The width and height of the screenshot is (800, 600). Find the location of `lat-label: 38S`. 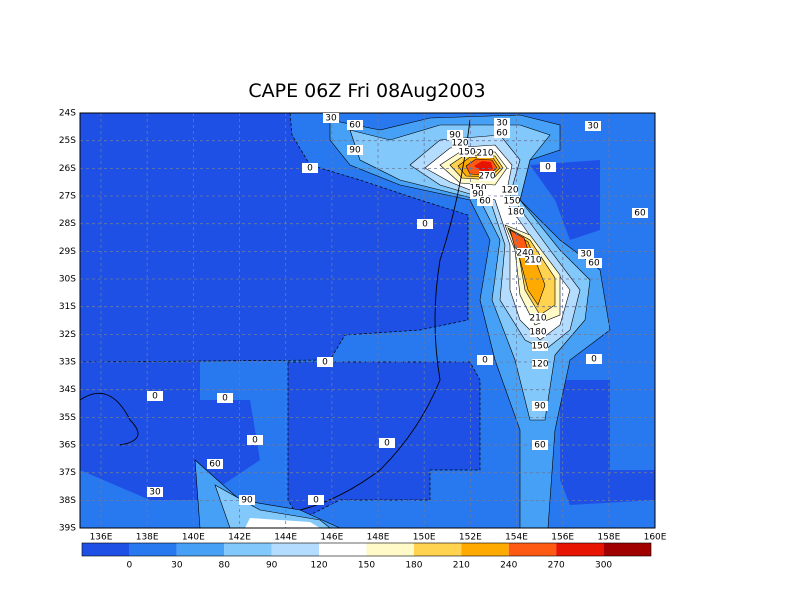

lat-label: 38S is located at coordinates (67, 501).